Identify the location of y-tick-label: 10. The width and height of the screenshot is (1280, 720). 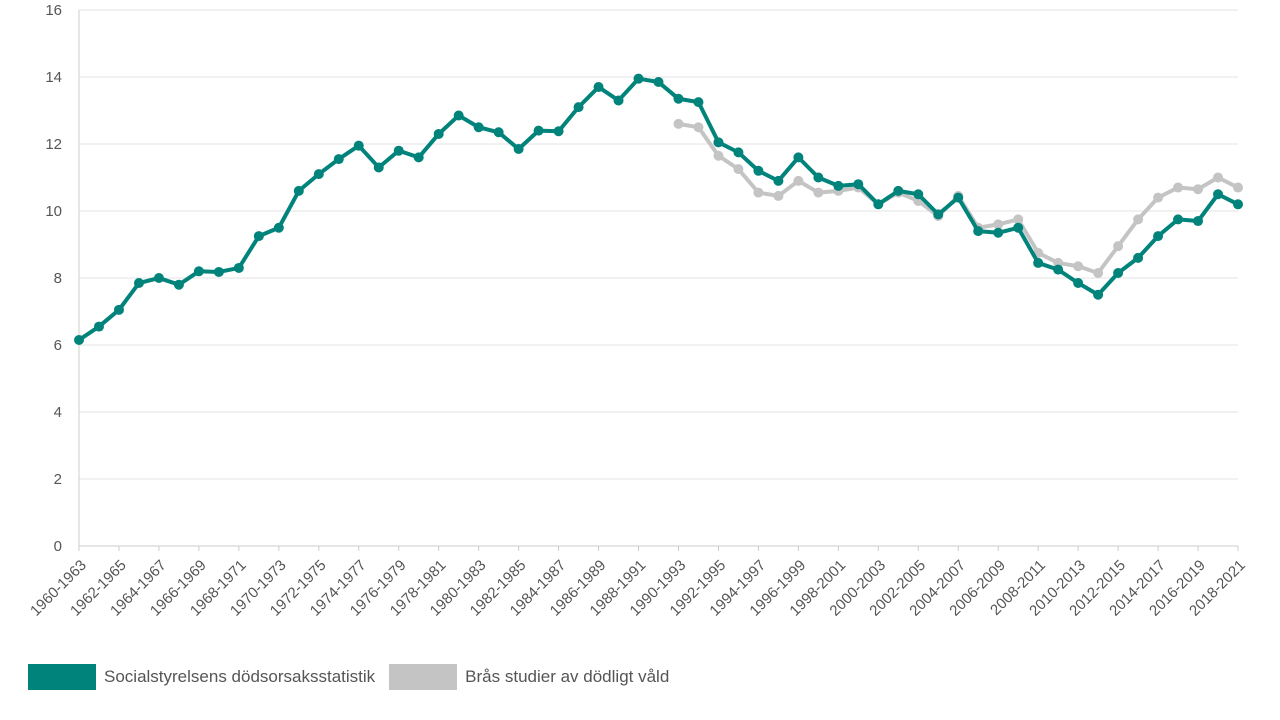
(53, 211).